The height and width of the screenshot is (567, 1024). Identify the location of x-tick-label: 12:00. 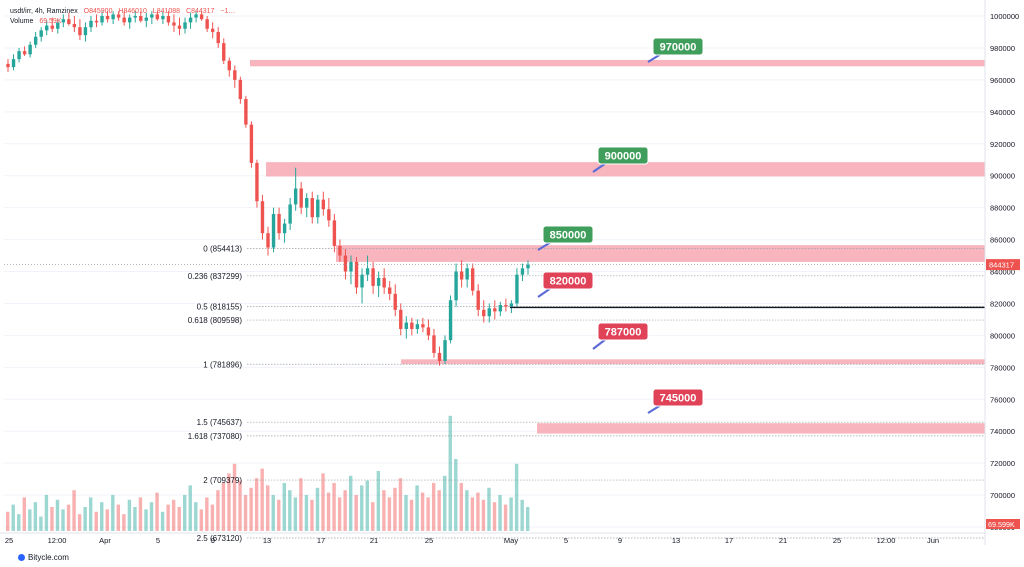
(886, 540).